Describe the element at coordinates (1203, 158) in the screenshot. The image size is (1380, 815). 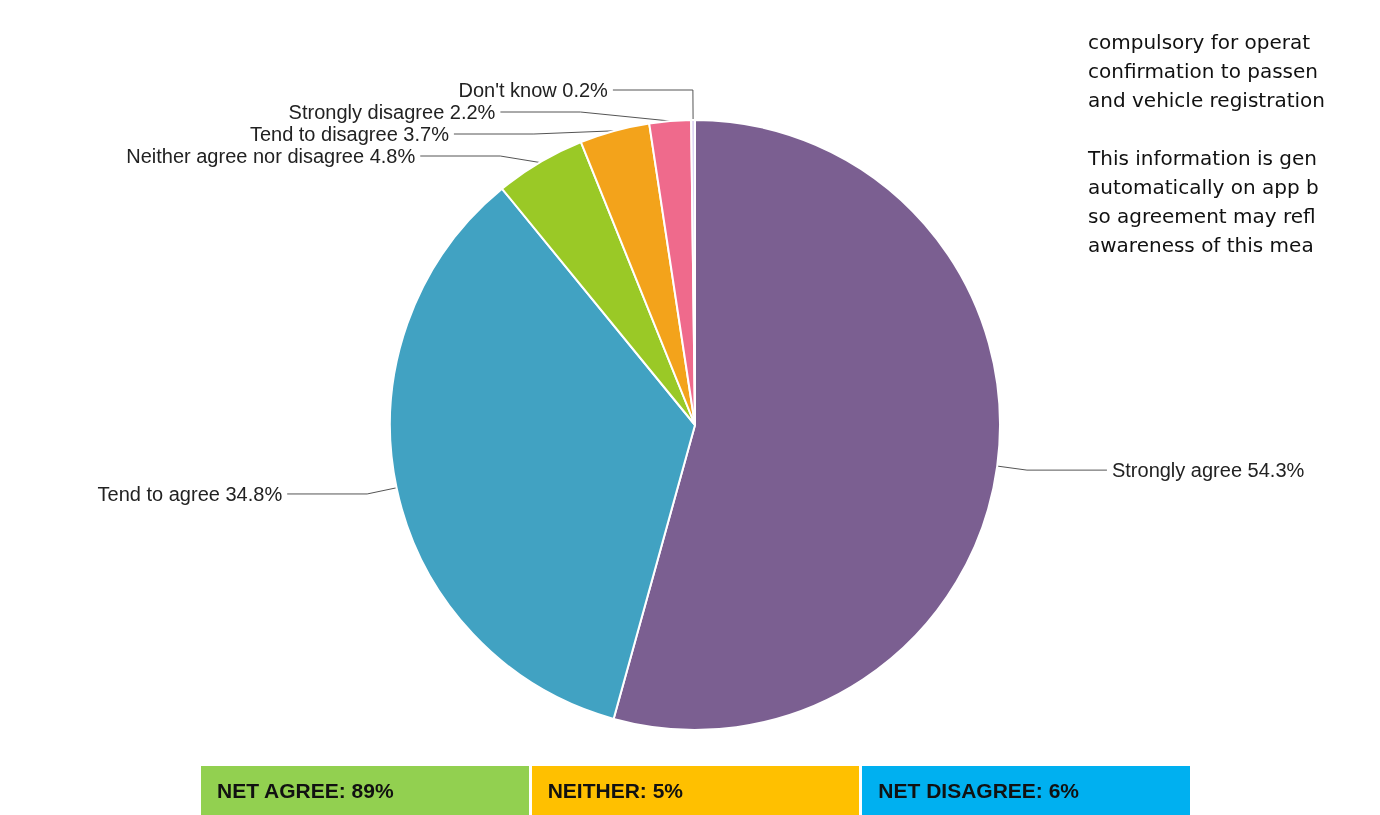
I see `text: This information is gen` at that location.